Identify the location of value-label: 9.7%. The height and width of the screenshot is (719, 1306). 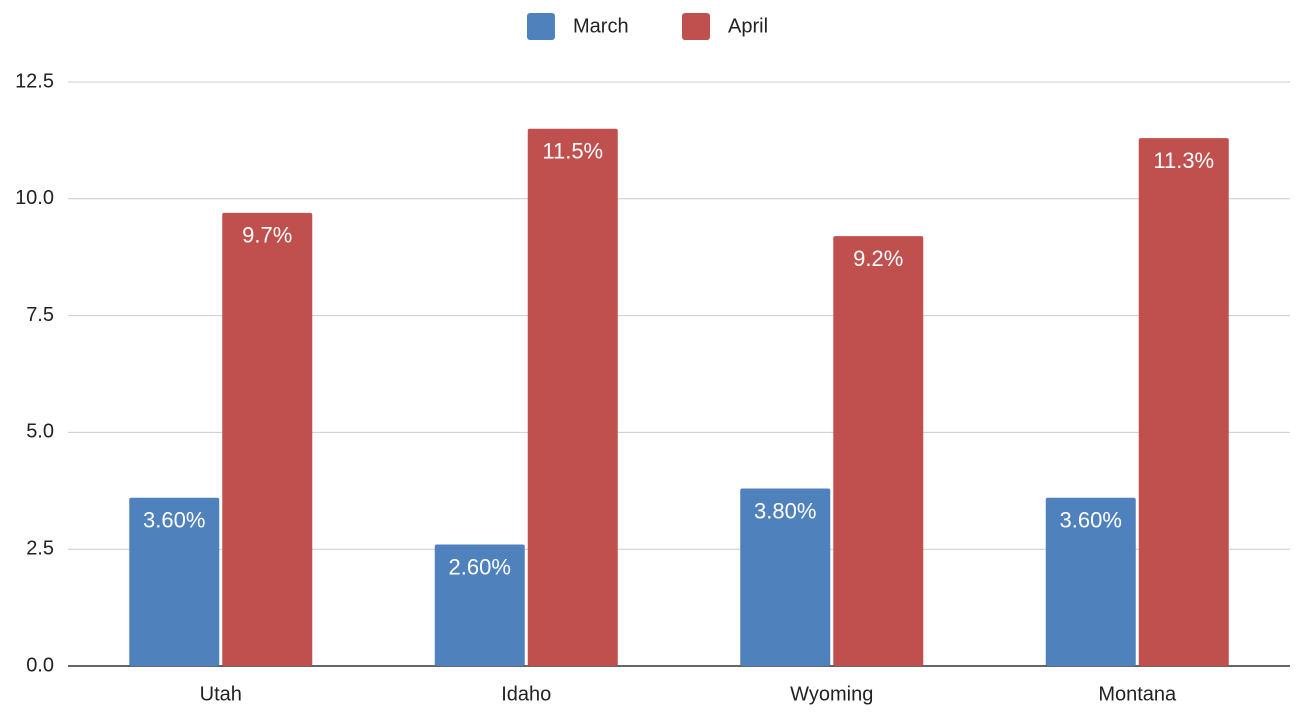
(267, 235).